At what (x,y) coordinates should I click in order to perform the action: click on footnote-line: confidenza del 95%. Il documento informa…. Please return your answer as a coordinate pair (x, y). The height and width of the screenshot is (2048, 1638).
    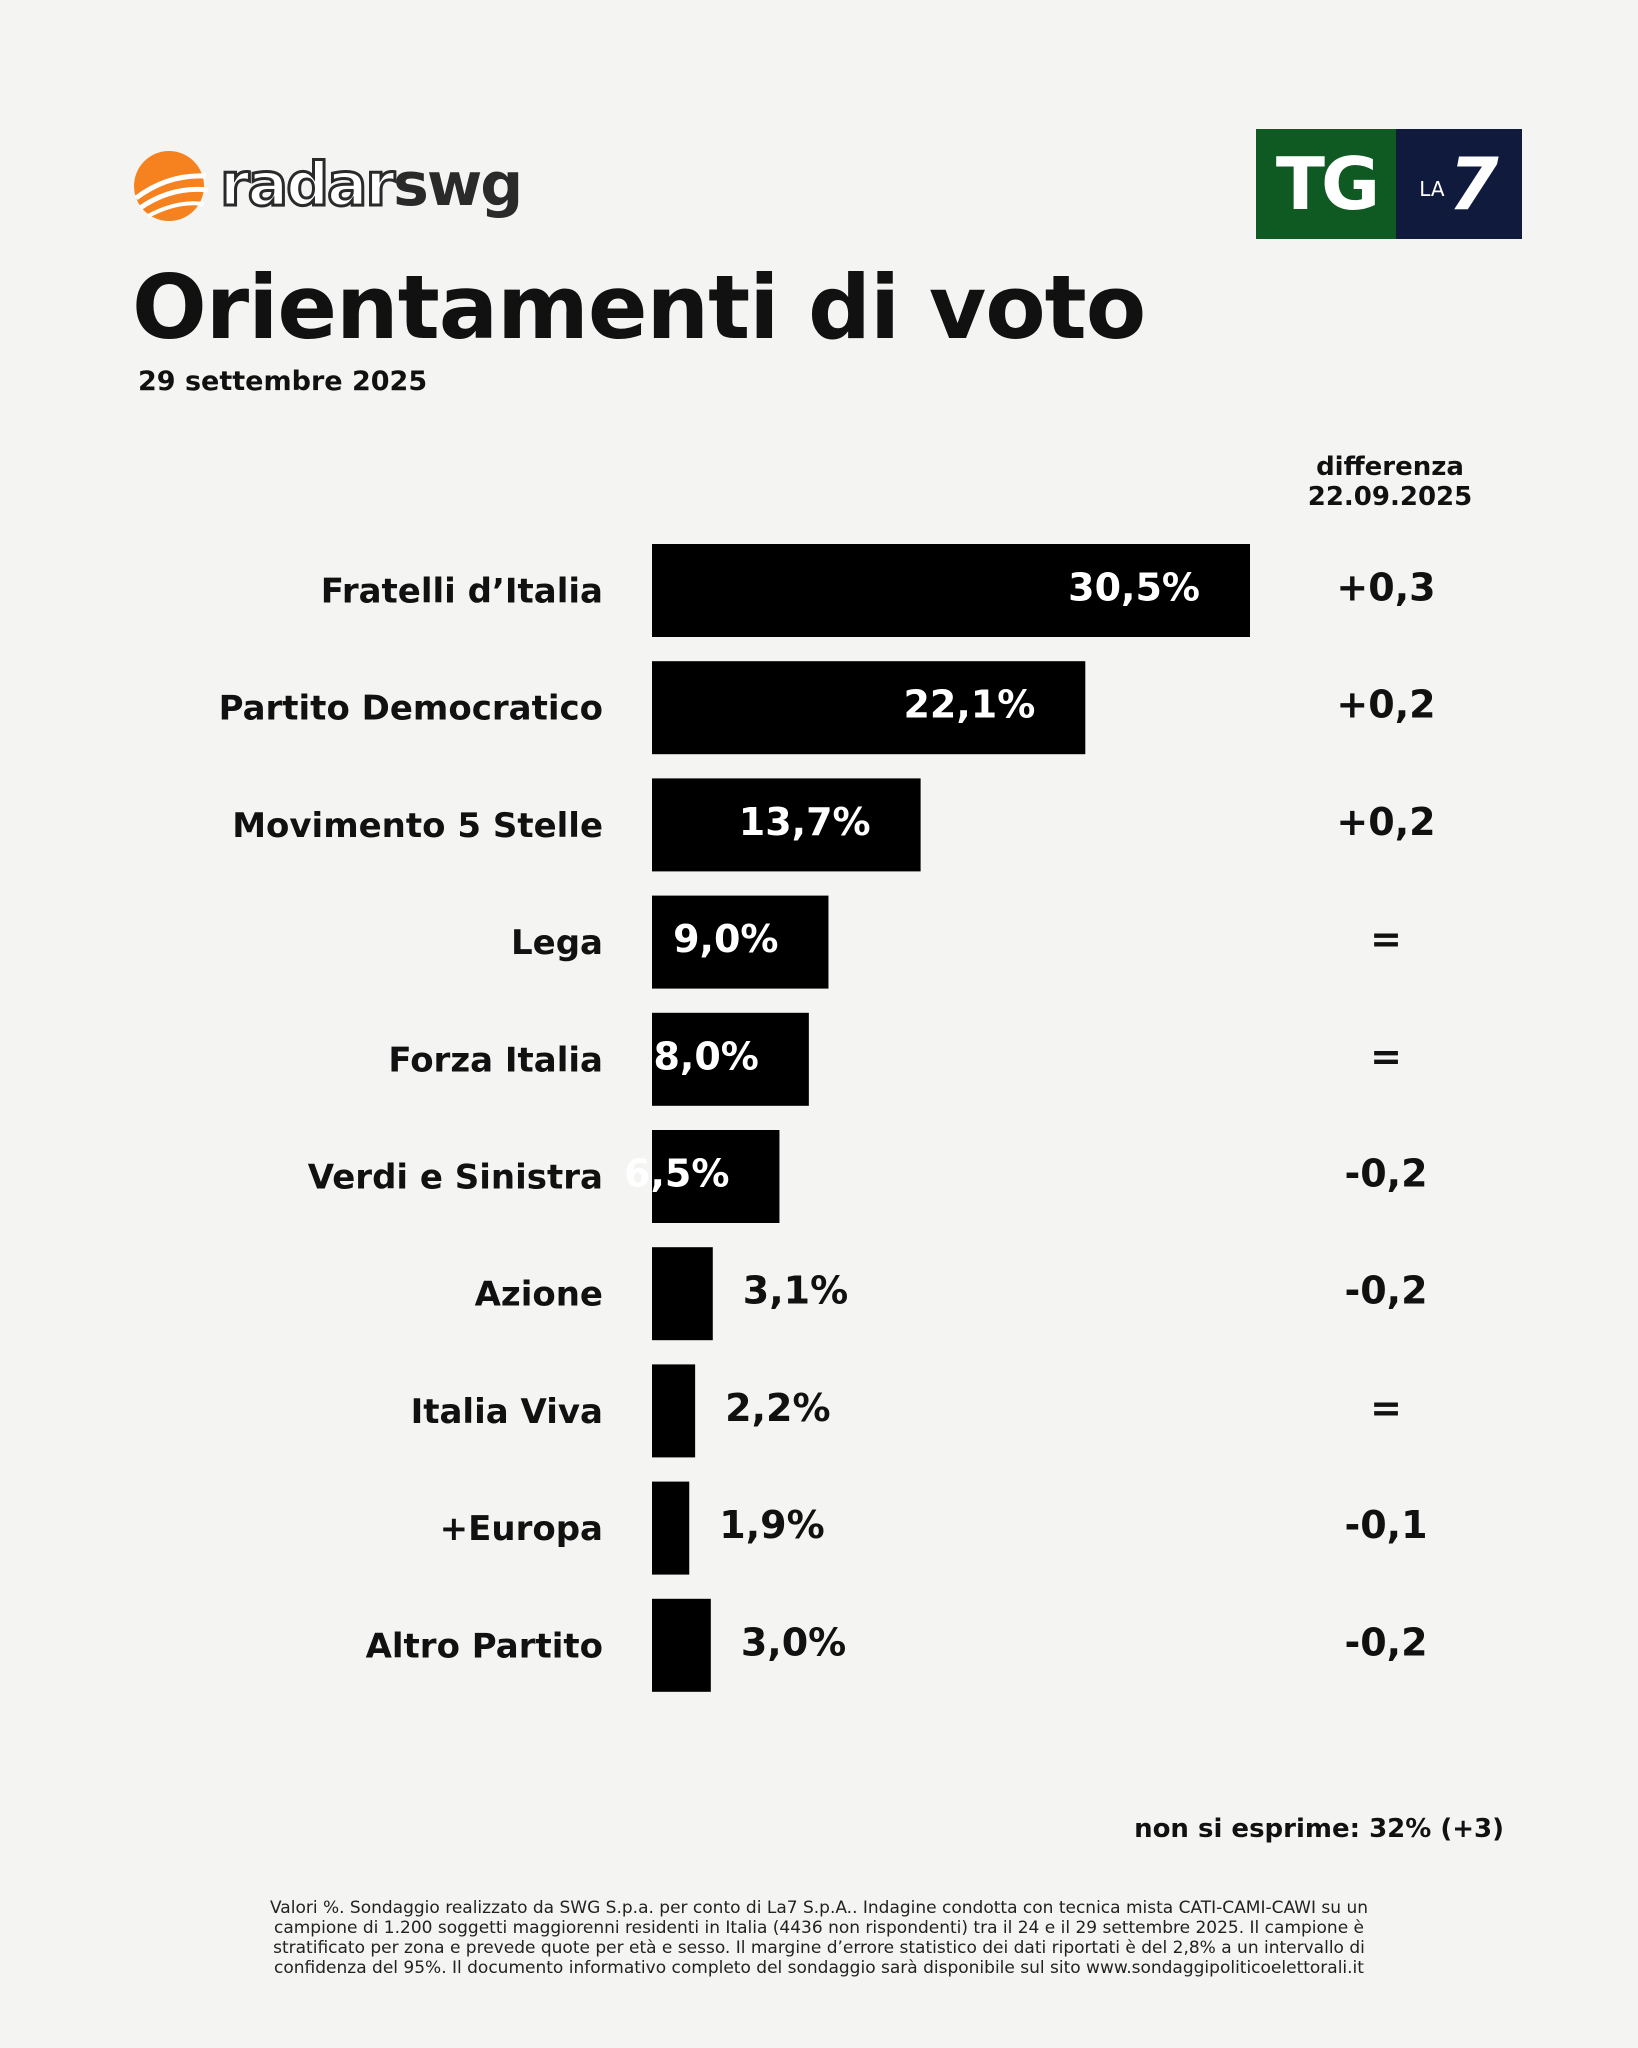
    Looking at the image, I should click on (819, 1968).